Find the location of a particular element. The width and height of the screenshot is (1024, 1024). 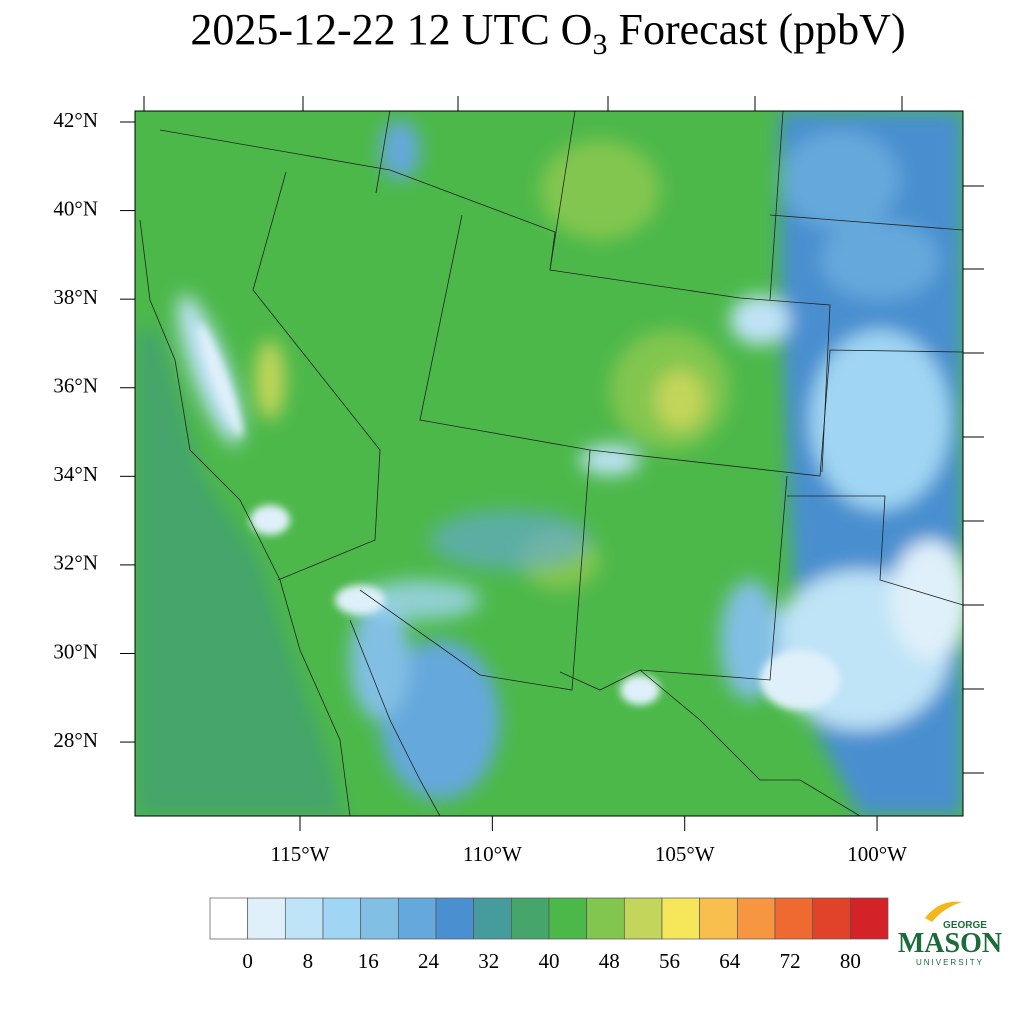

lat-tick-label: 32°N is located at coordinates (75, 563).